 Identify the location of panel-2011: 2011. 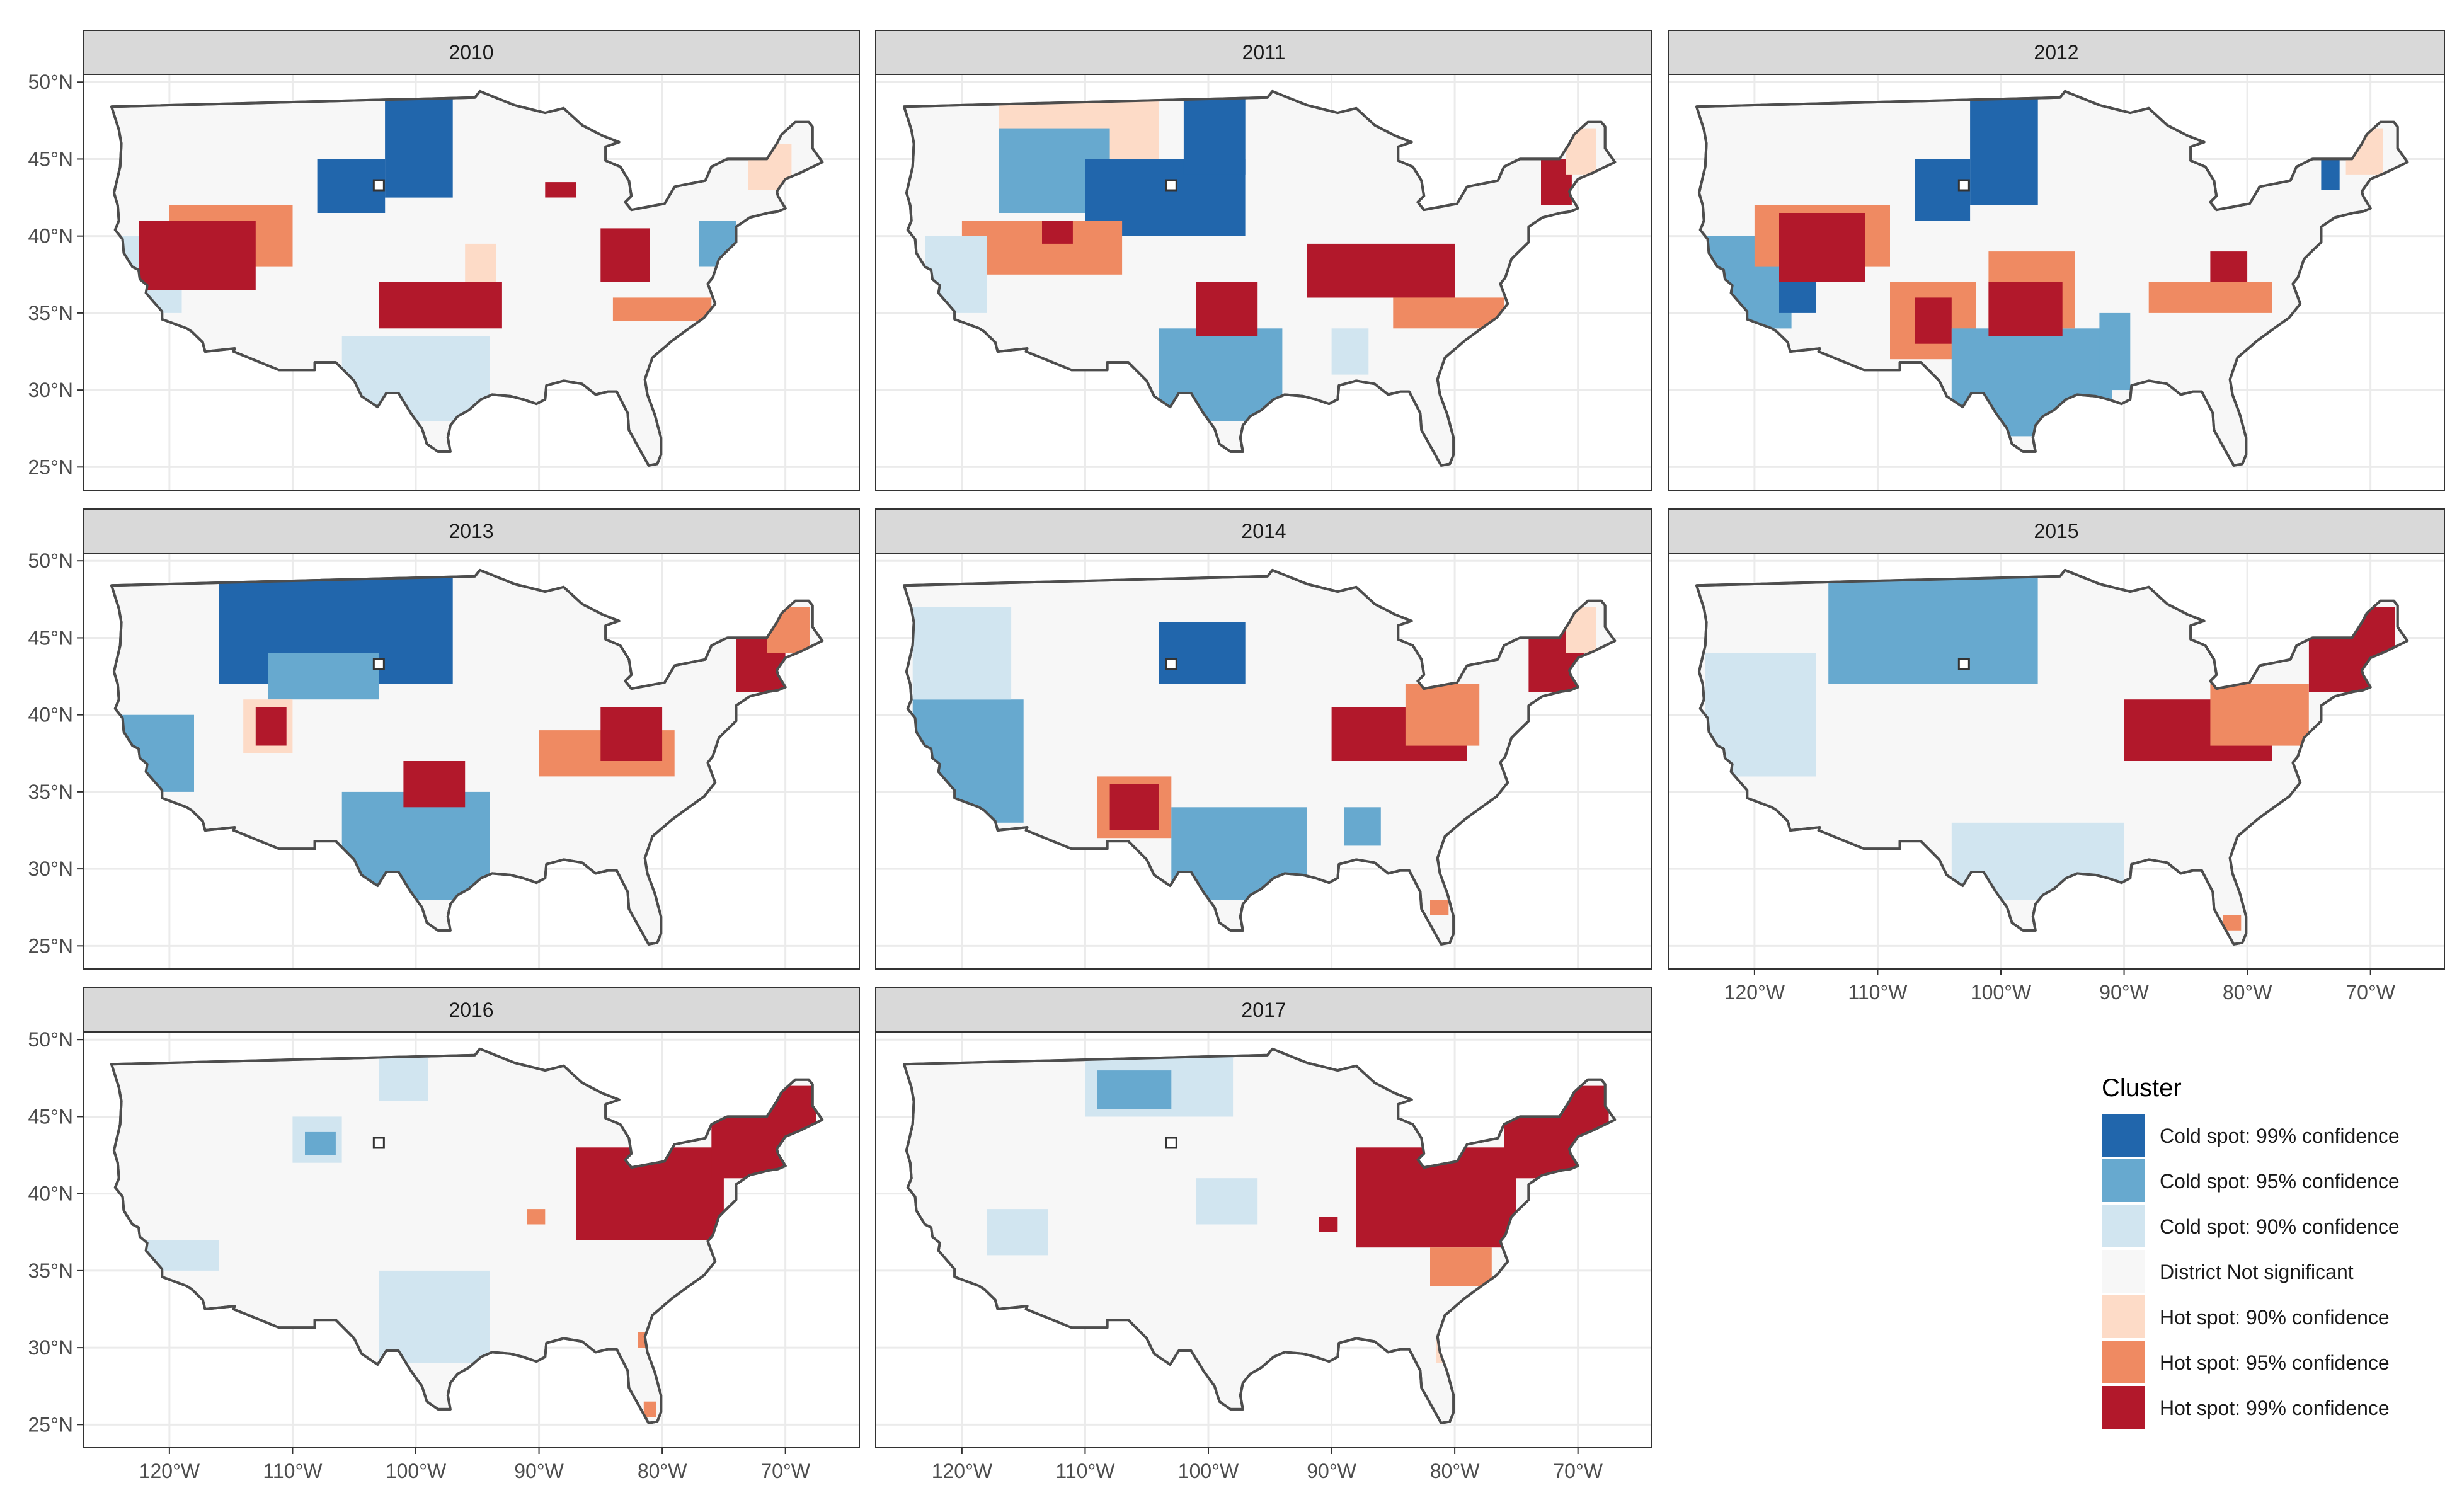
(1263, 260).